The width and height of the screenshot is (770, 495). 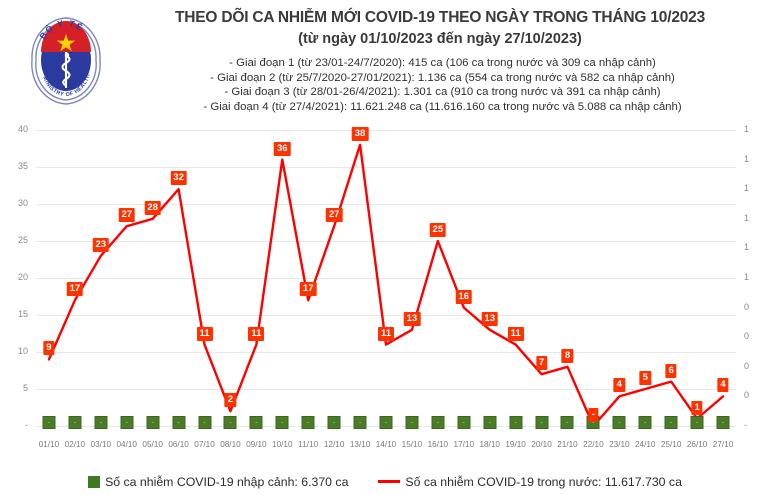 I want to click on data-label: 6, so click(x=671, y=370).